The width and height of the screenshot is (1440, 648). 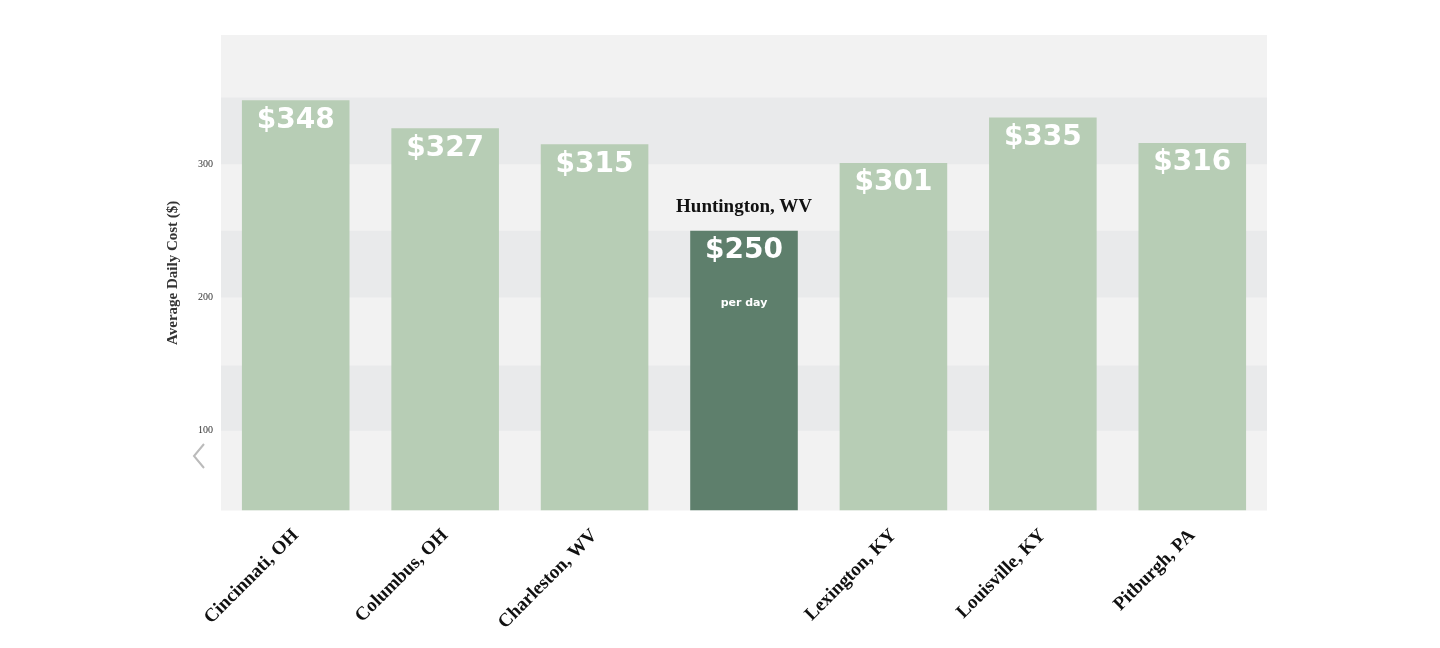 I want to click on y-tick-label: 100, so click(x=205, y=430).